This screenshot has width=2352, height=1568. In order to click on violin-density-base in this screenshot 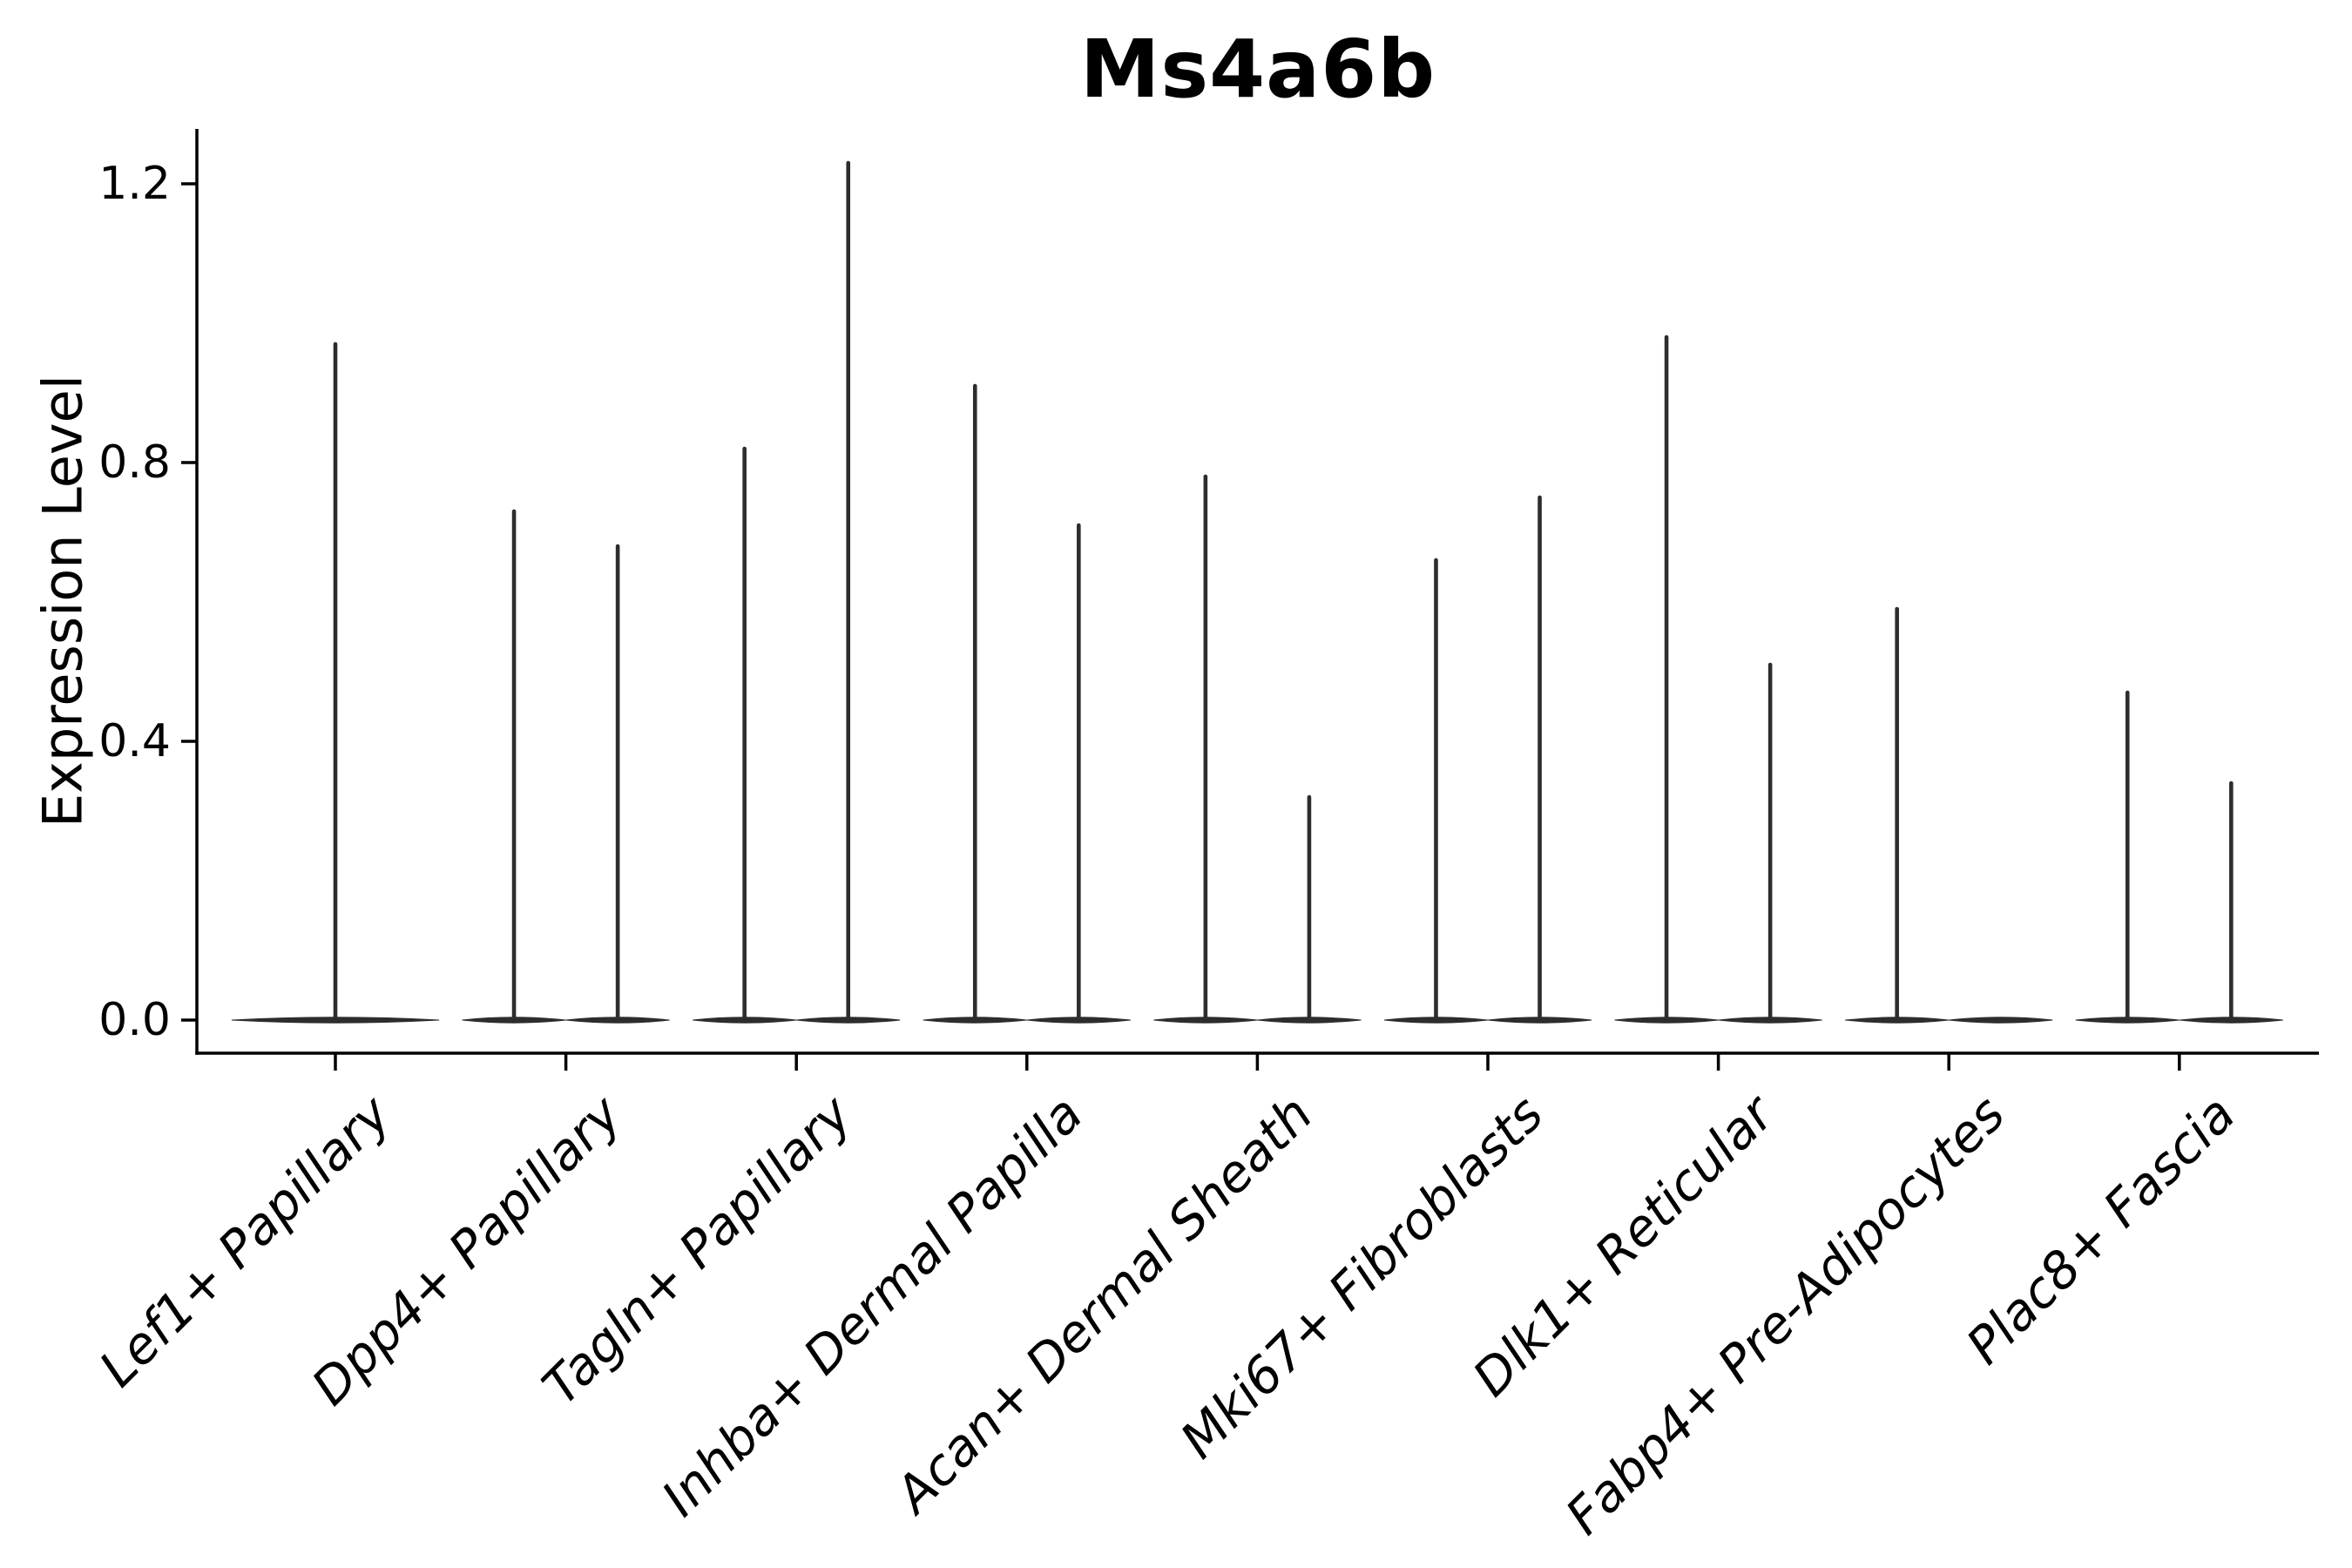, I will do `click(2001, 1021)`.